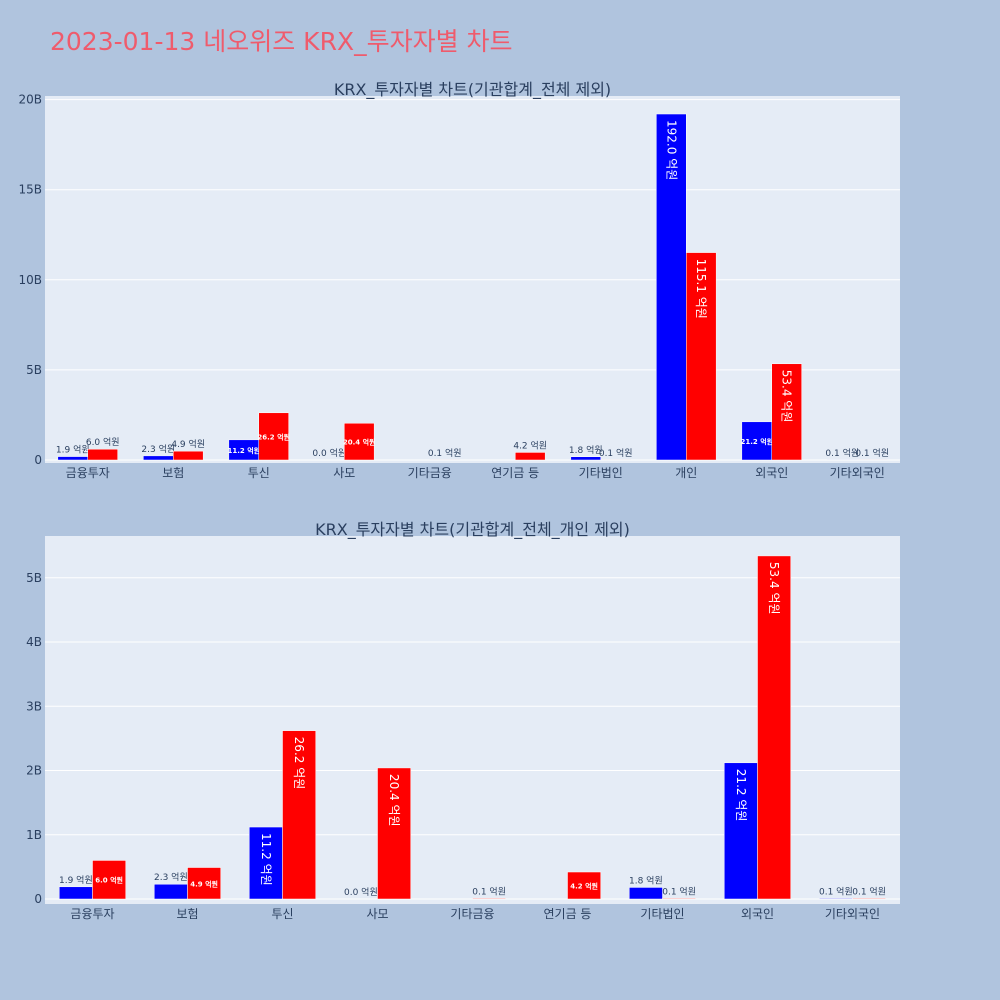 This screenshot has height=1000, width=1000. What do you see at coordinates (34, 771) in the screenshot?
I see `y-tick-label: 2B` at bounding box center [34, 771].